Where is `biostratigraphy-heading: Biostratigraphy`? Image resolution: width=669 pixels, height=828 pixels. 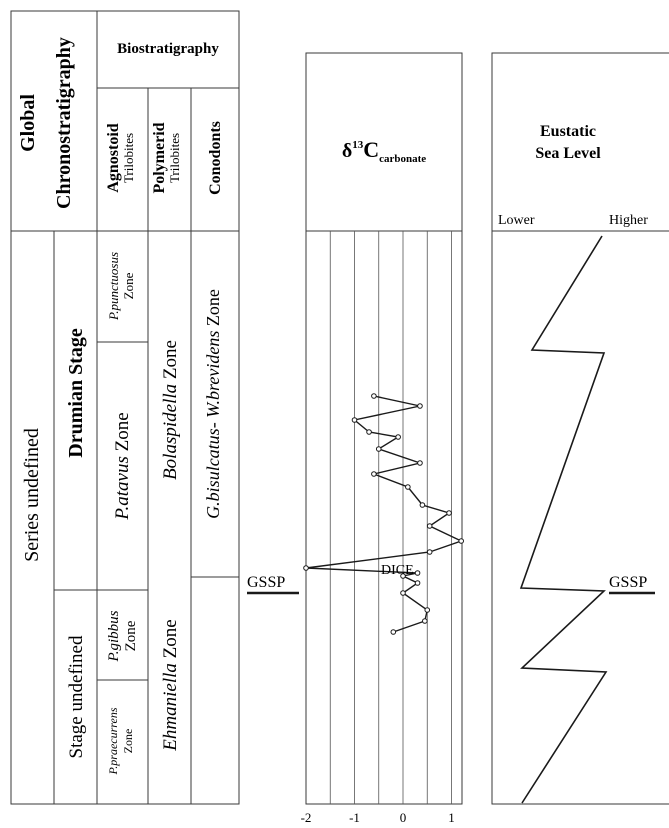 biostratigraphy-heading: Biostratigraphy is located at coordinates (168, 49).